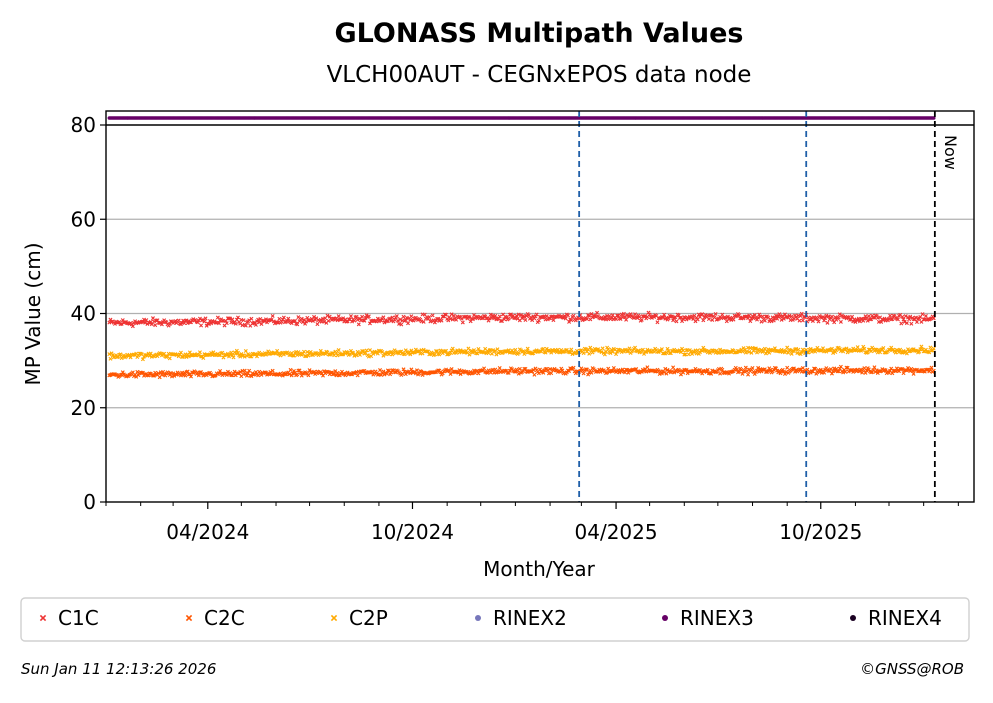 This screenshot has height=703, width=993. Describe the element at coordinates (412, 532) in the screenshot. I see `x-tick-label: 10/2024` at that location.